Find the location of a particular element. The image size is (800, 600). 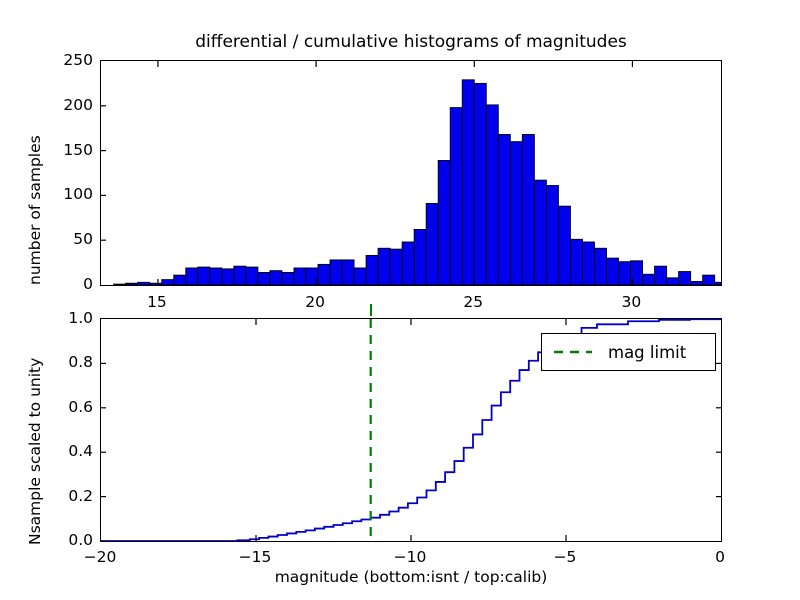

top-plot-y-tick-label: 250 is located at coordinates (78, 60).